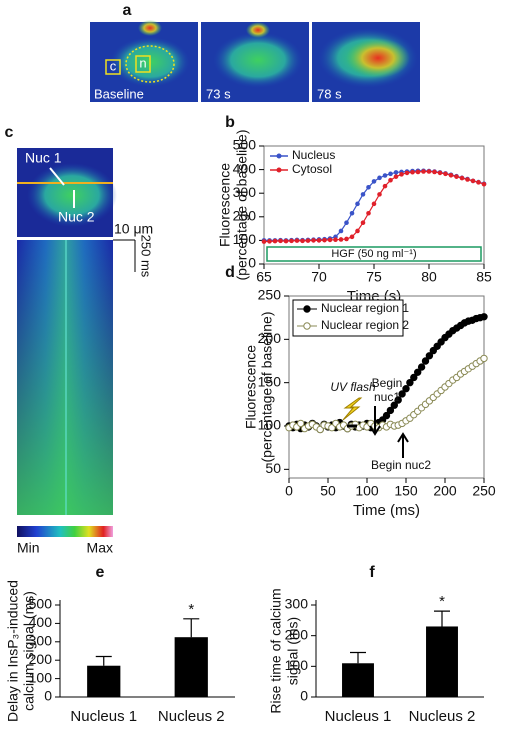  Describe the element at coordinates (401, 465) in the screenshot. I see `annotation: Begin nuc2` at that location.